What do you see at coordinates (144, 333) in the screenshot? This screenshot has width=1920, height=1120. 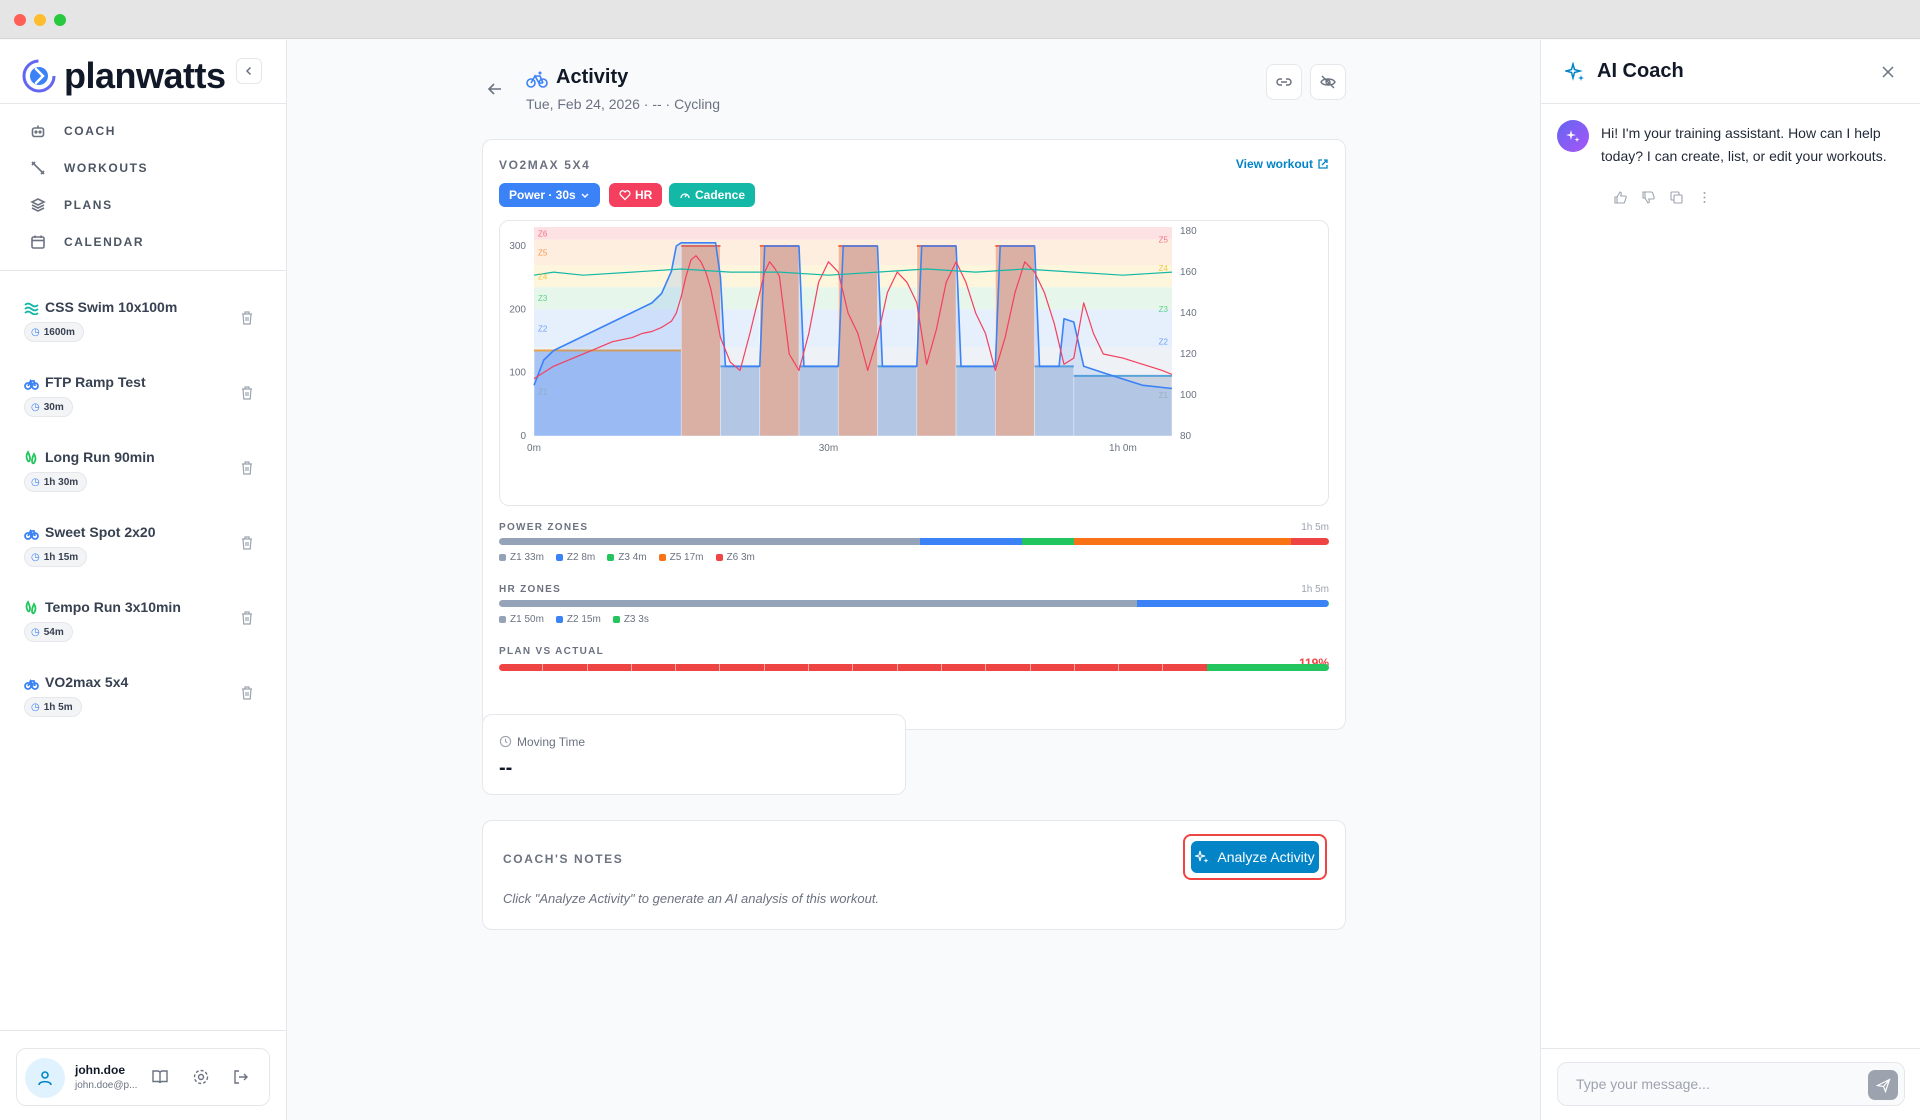 I see `workout-item: CSS Swim 10x100m ◷ 1600m` at bounding box center [144, 333].